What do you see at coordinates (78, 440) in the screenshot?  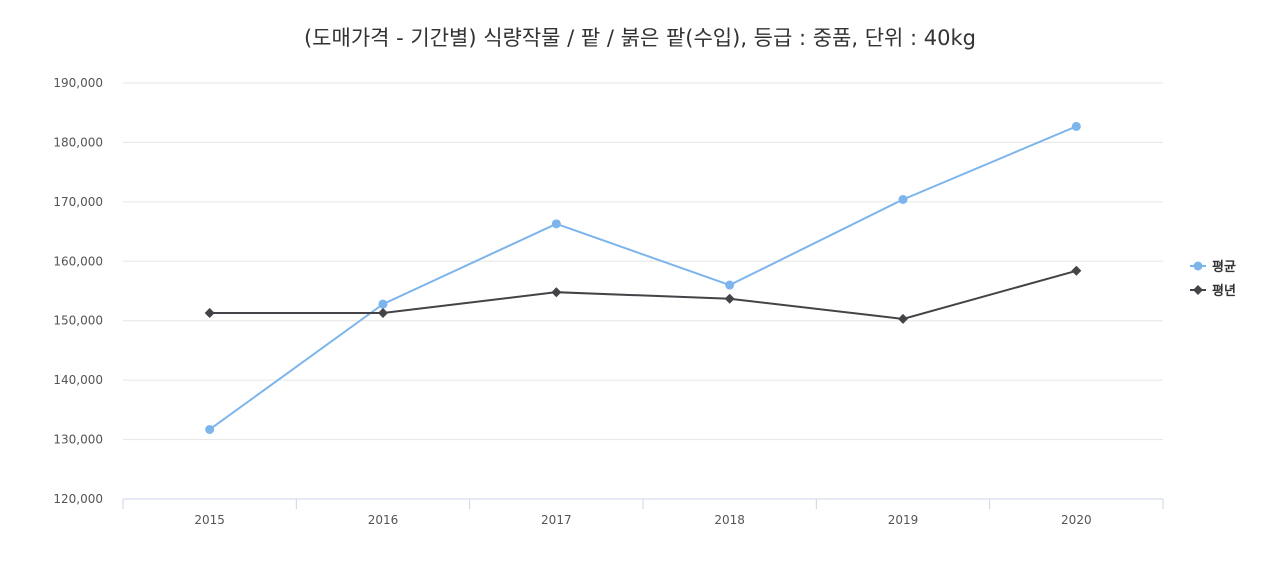 I see `y-tick-label: 130,000` at bounding box center [78, 440].